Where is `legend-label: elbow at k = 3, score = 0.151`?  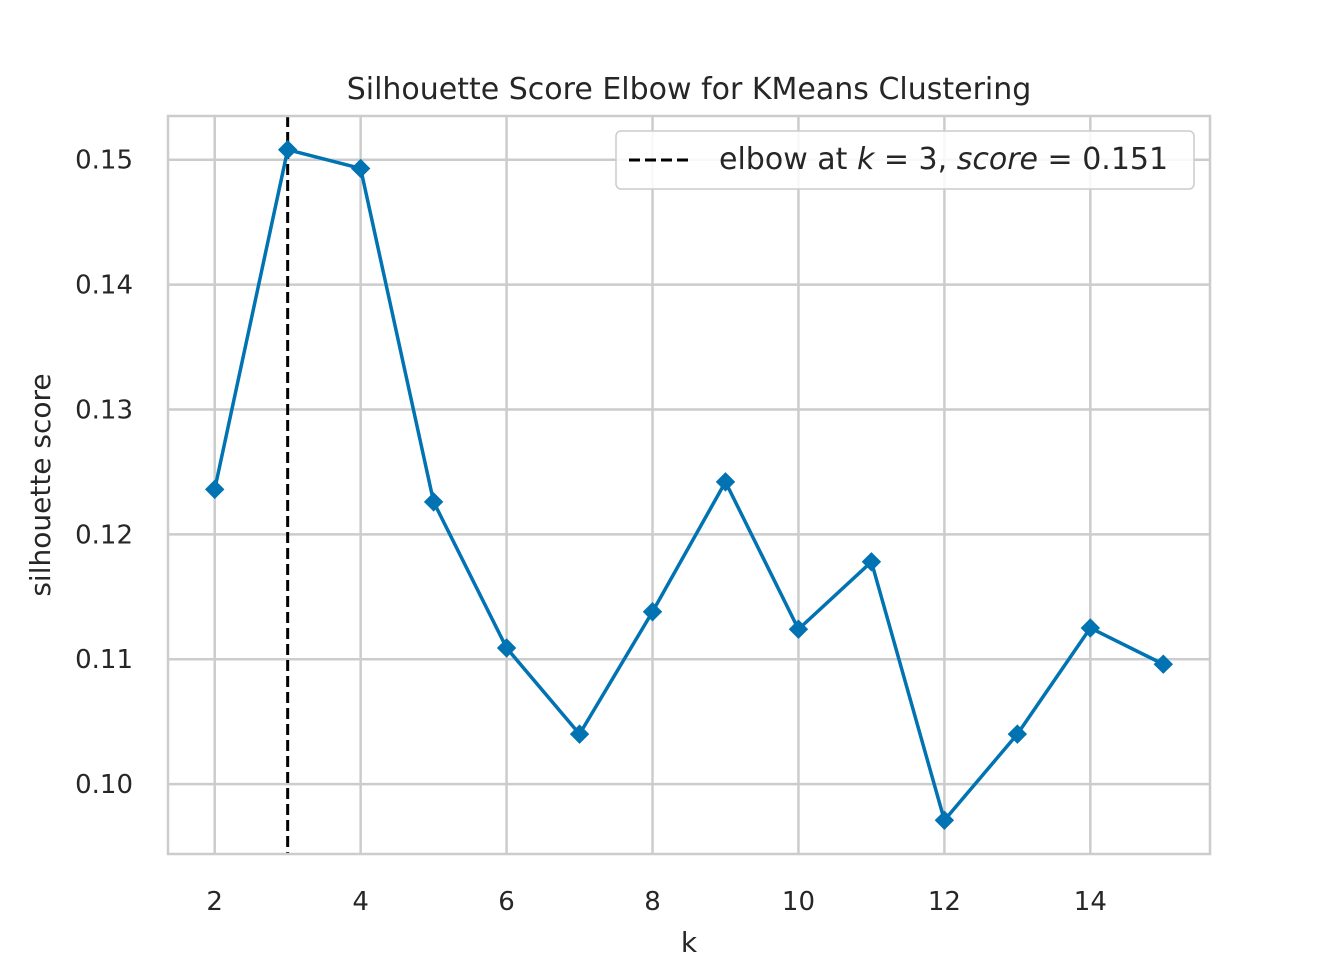 legend-label: elbow at k = 3, score = 0.151 is located at coordinates (943, 159).